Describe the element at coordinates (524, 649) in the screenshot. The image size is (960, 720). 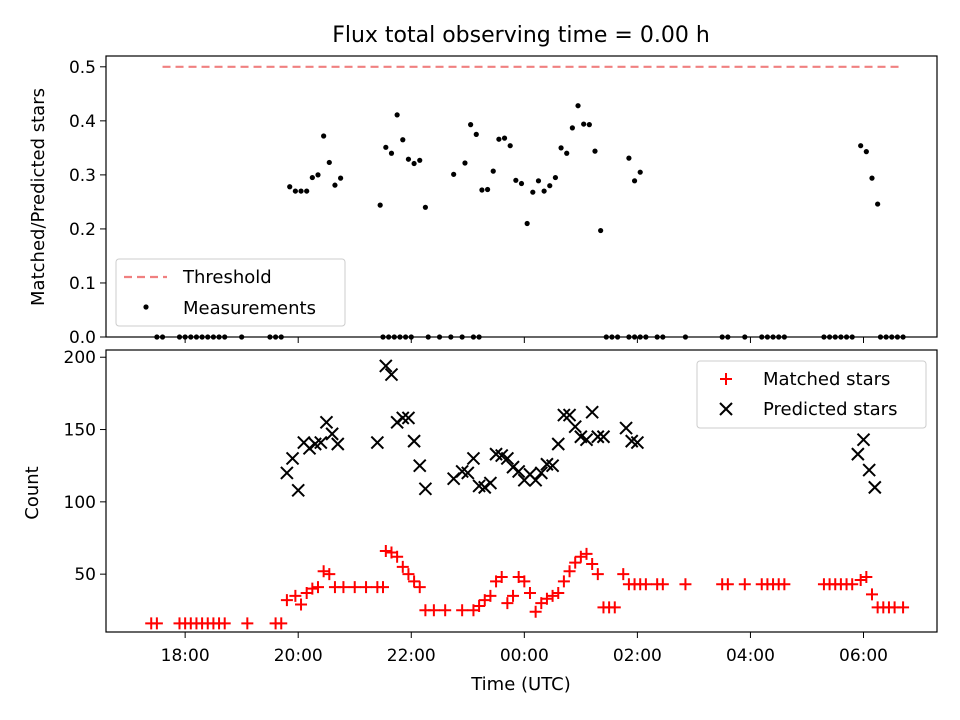
I see `bottom-x-axis: 18:00 20:00 22:00 00:00 02:00 04:00 06:00` at that location.